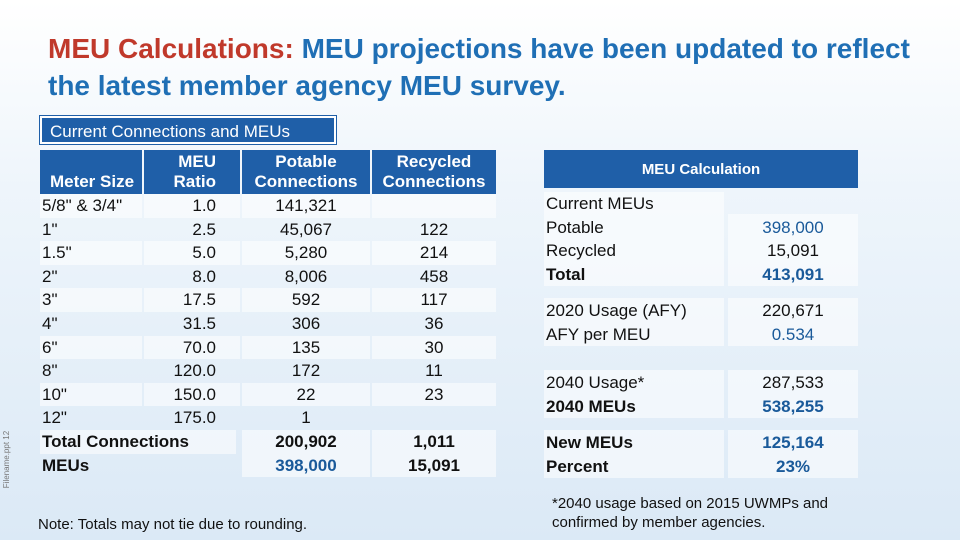 The image size is (960, 540). Describe the element at coordinates (82, 205) in the screenshot. I see `meter-size: 5/8" & 3/4"` at that location.